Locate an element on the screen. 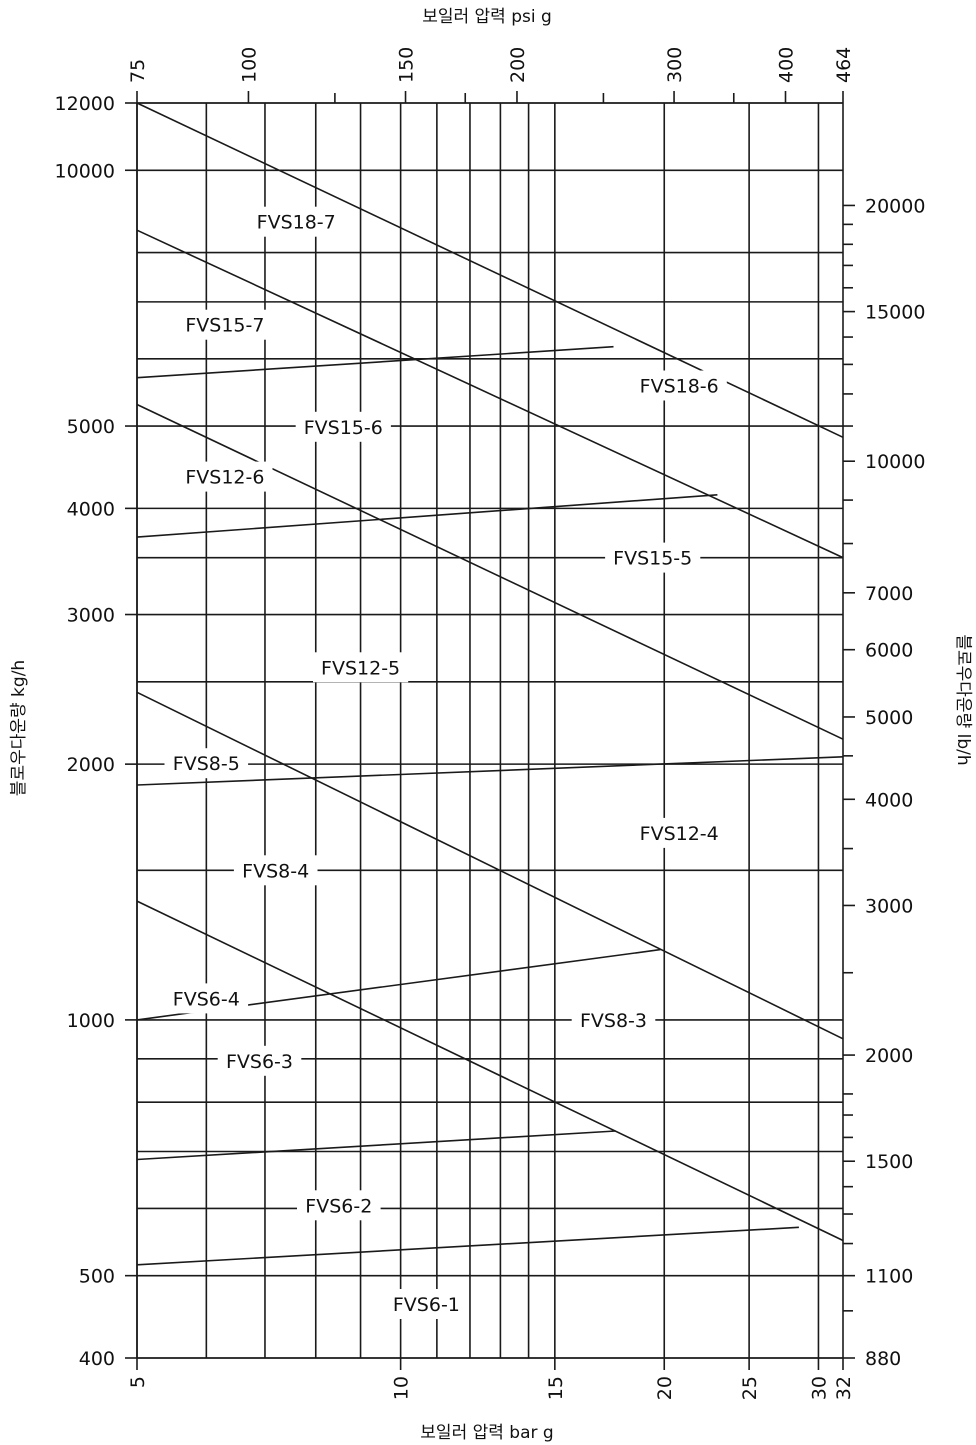 Image resolution: width=976 pixels, height=1445 pixels. series-label: FVS6-4 is located at coordinates (206, 999).